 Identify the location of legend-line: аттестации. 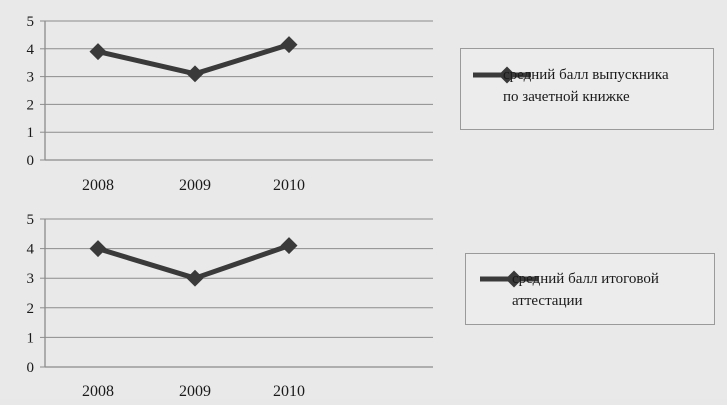
(547, 301).